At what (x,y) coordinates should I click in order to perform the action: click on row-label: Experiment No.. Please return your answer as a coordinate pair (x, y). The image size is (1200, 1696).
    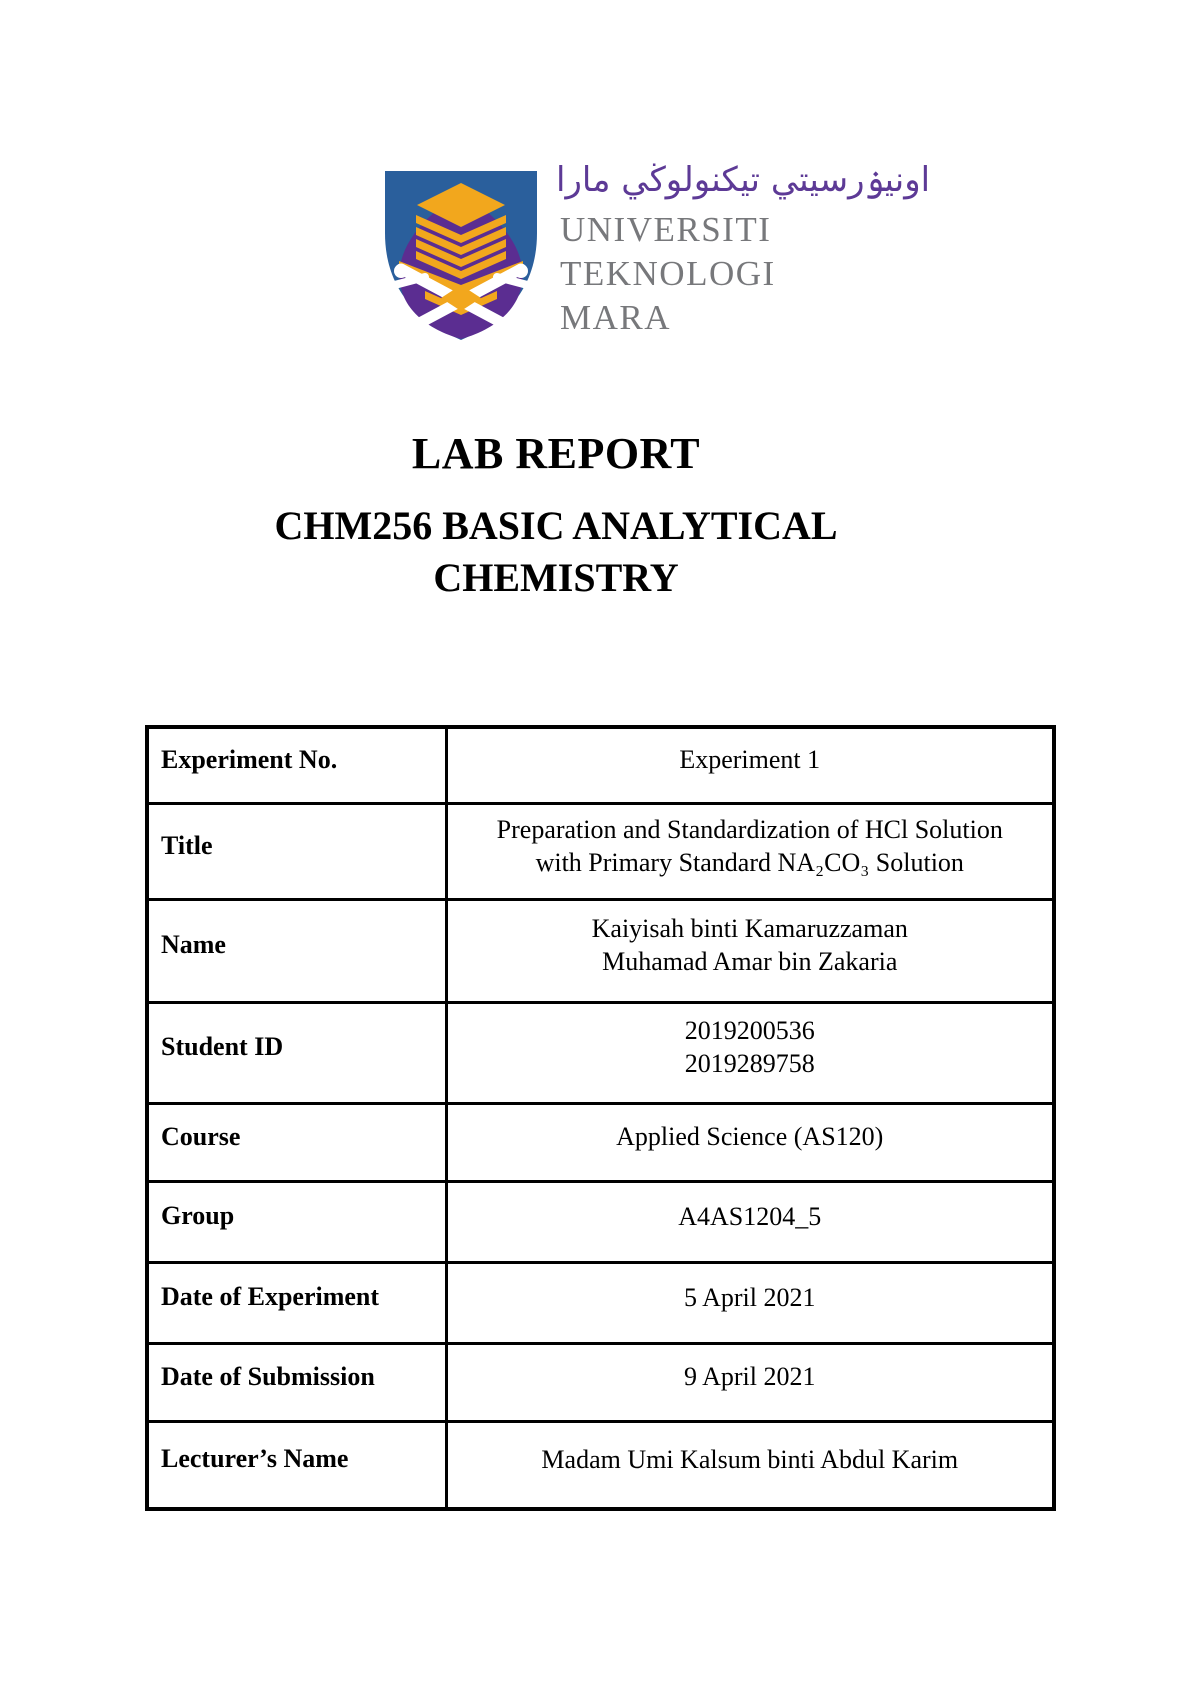
    Looking at the image, I should click on (296, 765).